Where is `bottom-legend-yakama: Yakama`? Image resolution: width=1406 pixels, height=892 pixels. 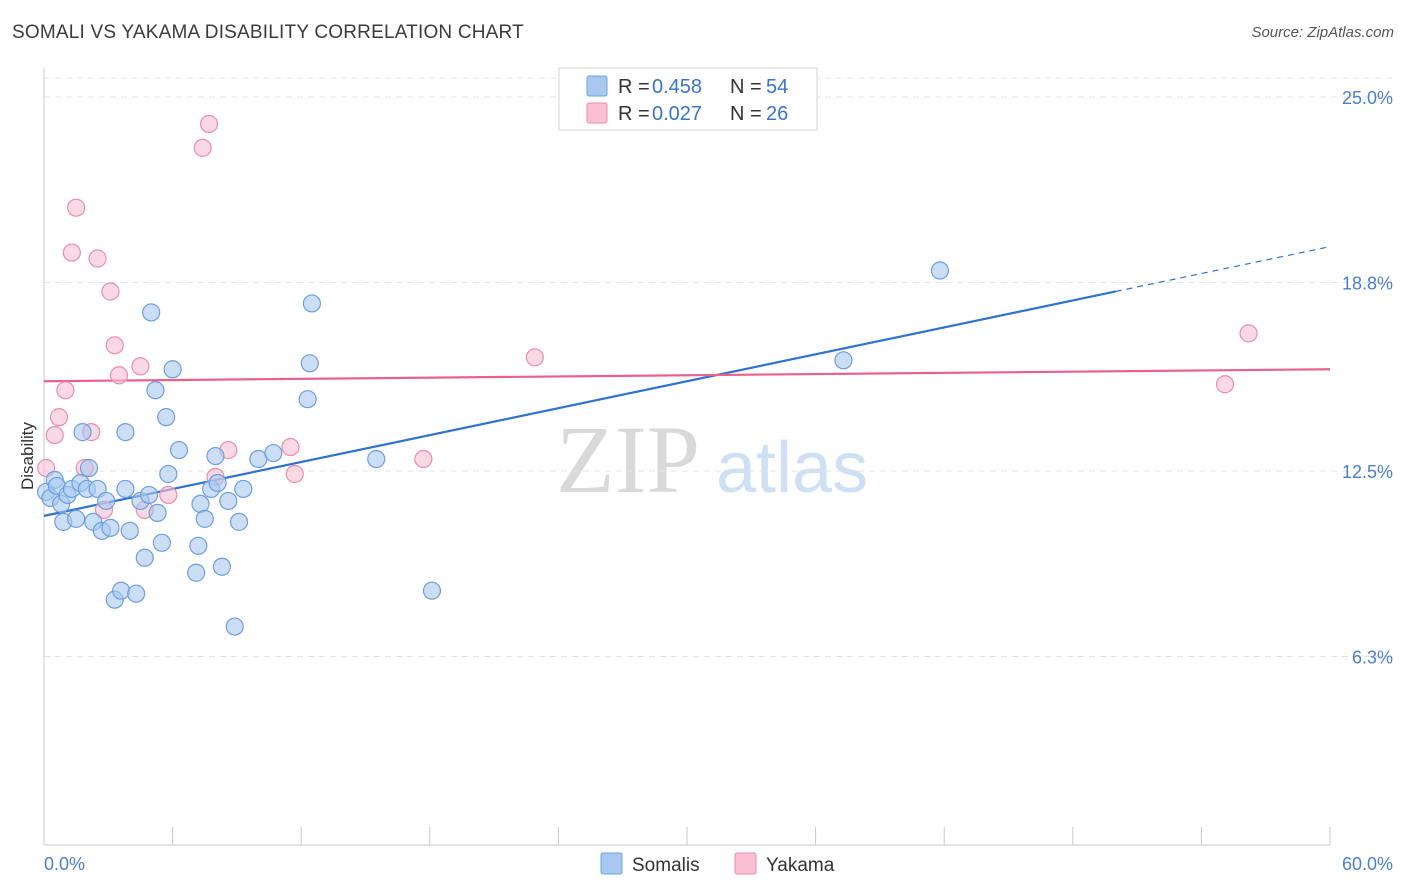 bottom-legend-yakama: Yakama is located at coordinates (800, 865).